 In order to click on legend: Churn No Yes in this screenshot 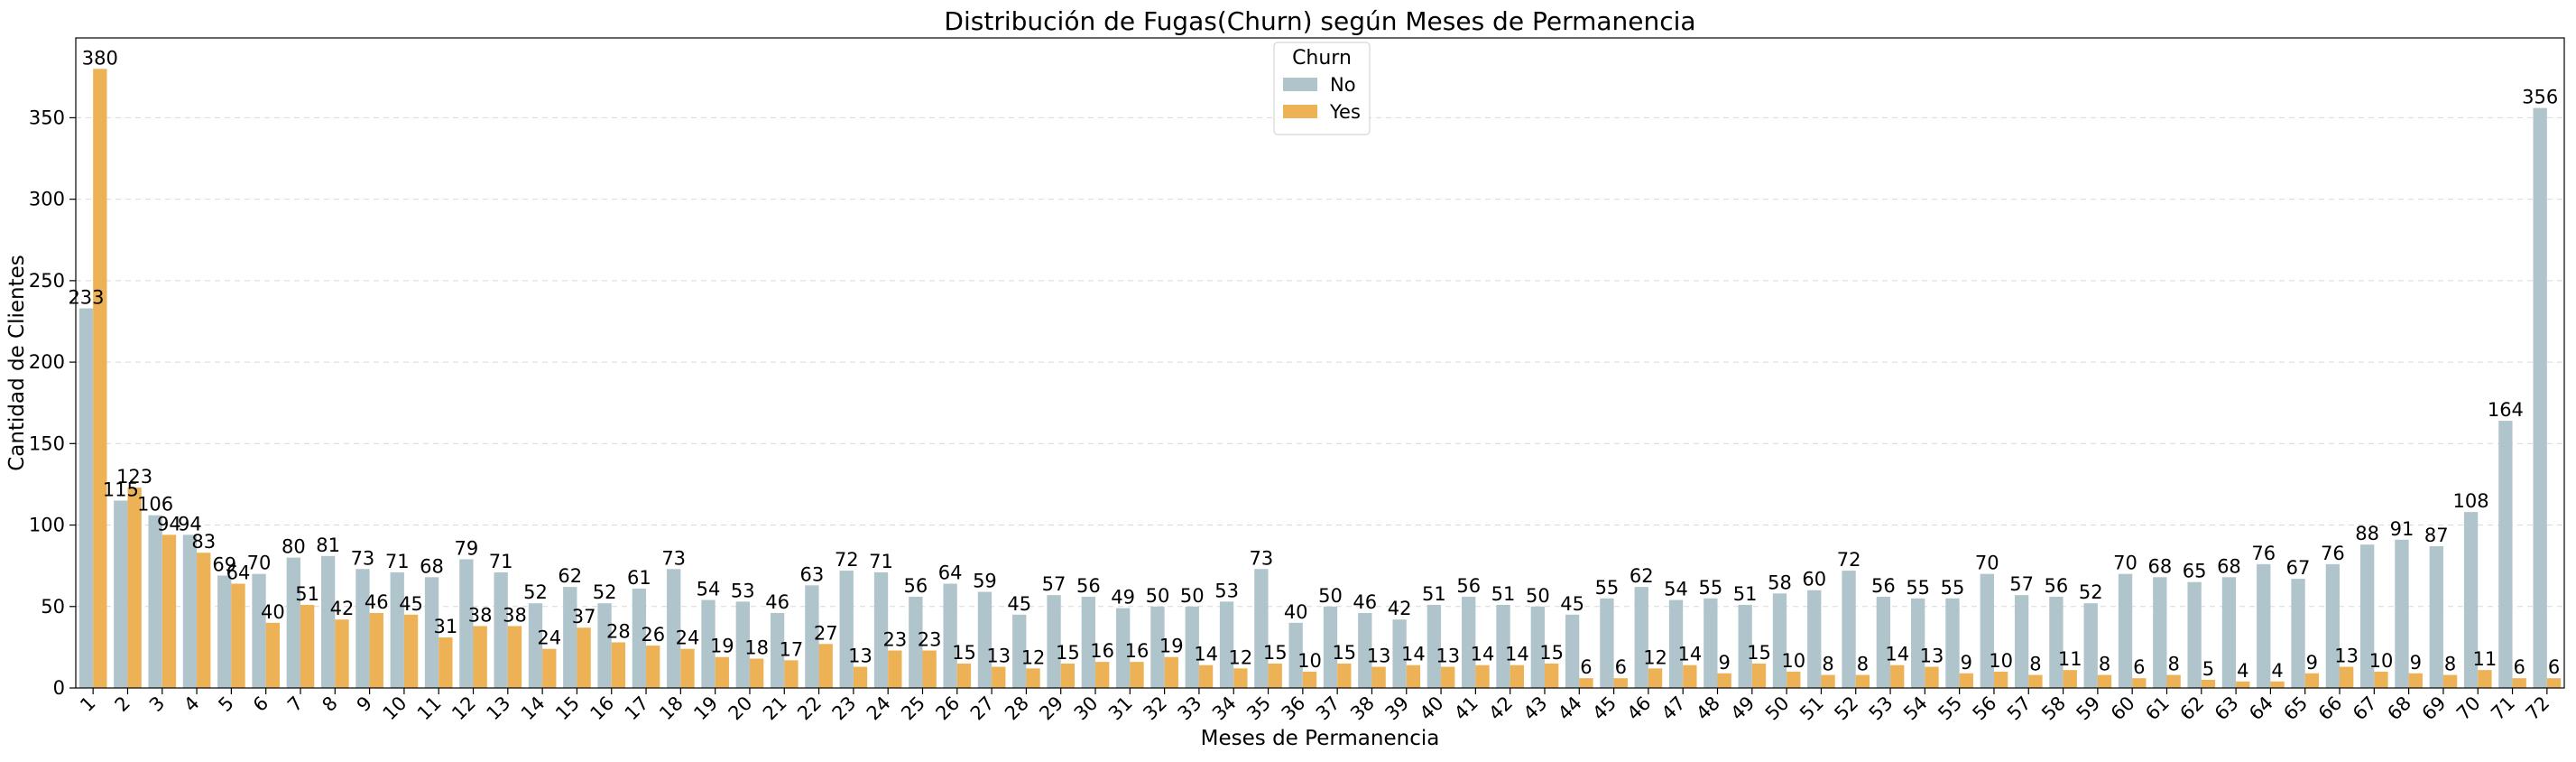, I will do `click(1322, 88)`.